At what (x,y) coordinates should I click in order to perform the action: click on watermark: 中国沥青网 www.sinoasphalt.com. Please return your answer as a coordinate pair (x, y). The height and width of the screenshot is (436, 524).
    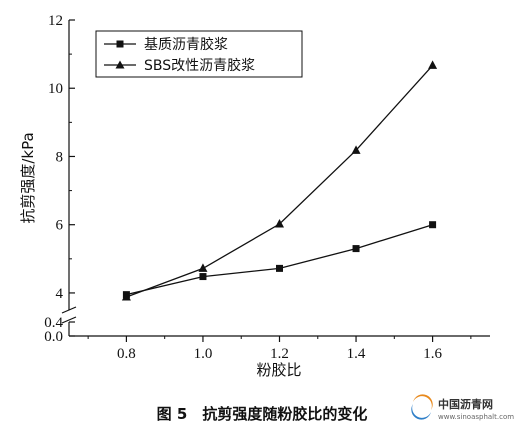
    Looking at the image, I should click on (462, 407).